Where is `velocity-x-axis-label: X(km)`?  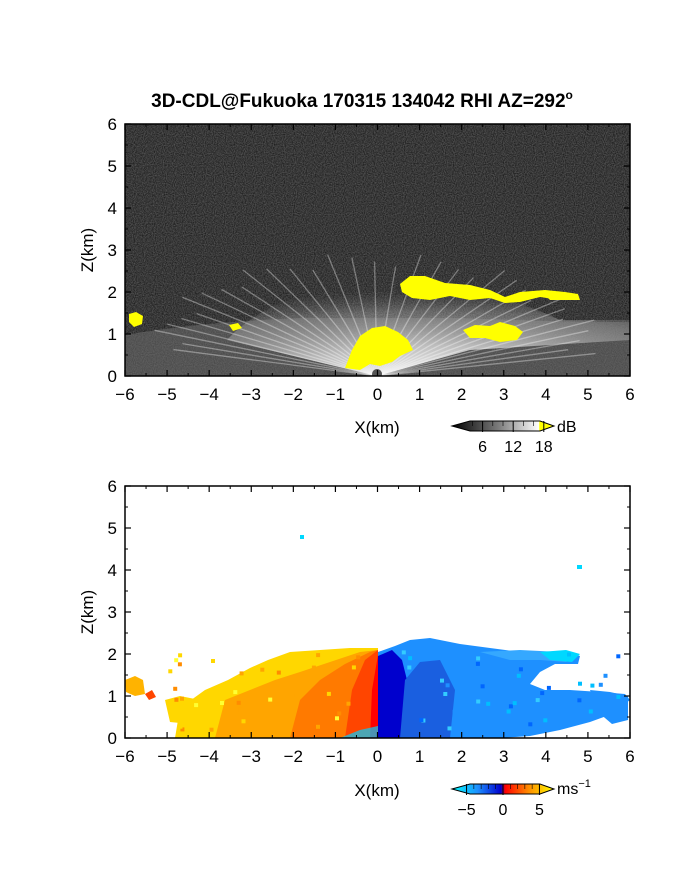 velocity-x-axis-label: X(km) is located at coordinates (376, 790).